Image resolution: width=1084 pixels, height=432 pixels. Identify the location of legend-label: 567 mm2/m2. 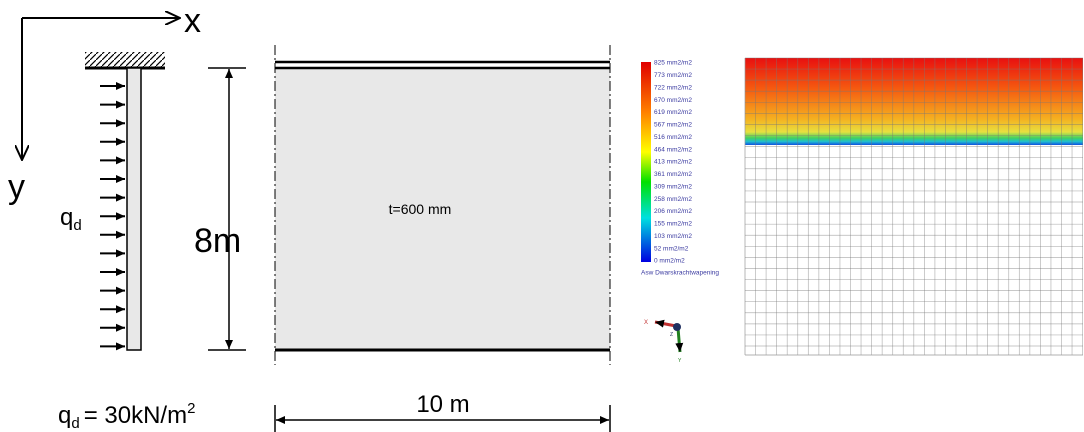
(673, 125).